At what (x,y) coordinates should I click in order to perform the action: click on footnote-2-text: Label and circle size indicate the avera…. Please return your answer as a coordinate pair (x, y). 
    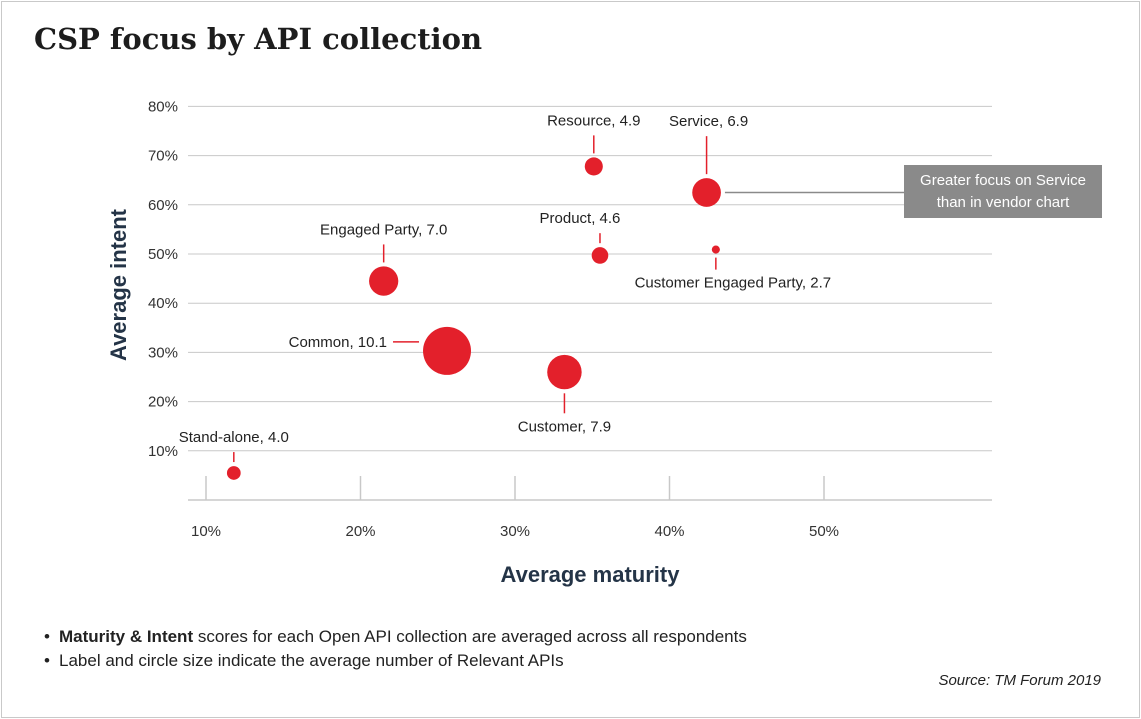
    Looking at the image, I should click on (311, 660).